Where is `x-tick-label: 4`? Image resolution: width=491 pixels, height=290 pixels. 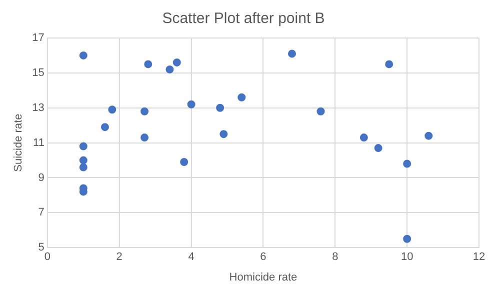
x-tick-label: 4 is located at coordinates (191, 257).